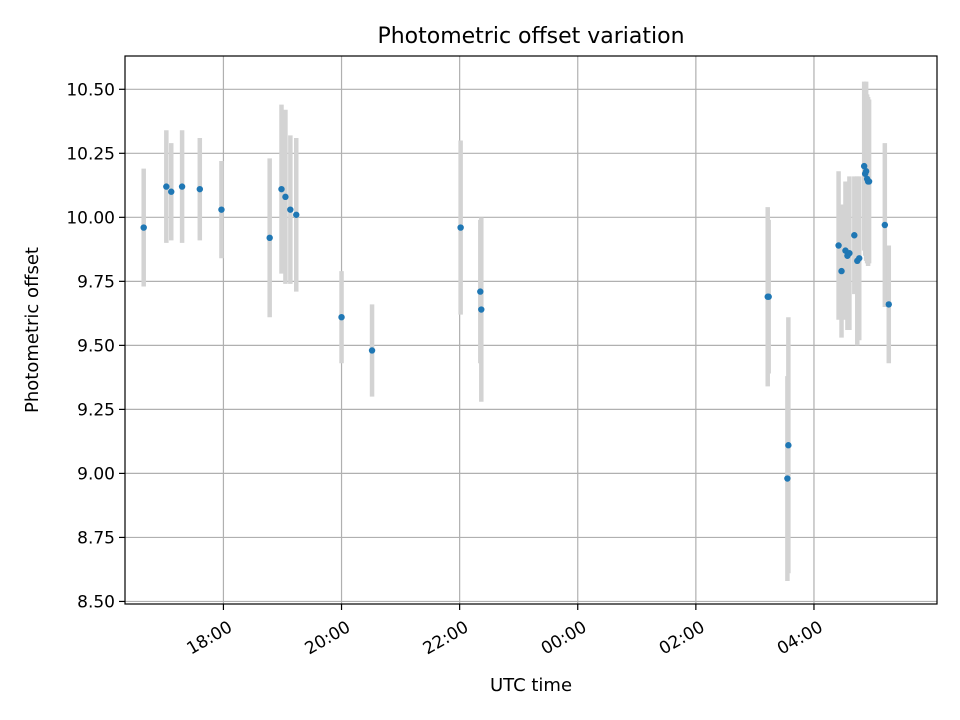 The width and height of the screenshot is (960, 720). I want to click on x-axis-ticks: 18:00 20:00 22:00 00:00 02:00 04:00, so click(504, 631).